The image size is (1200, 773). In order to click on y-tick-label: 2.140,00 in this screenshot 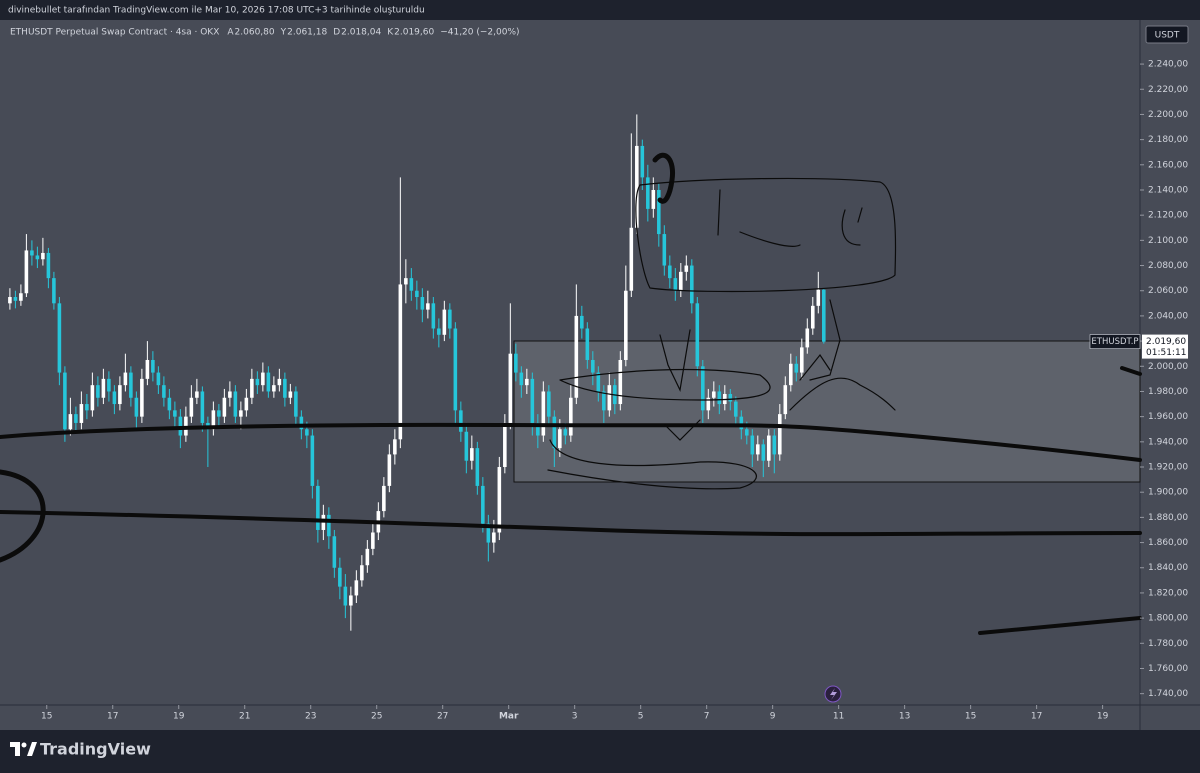, I will do `click(1168, 190)`.